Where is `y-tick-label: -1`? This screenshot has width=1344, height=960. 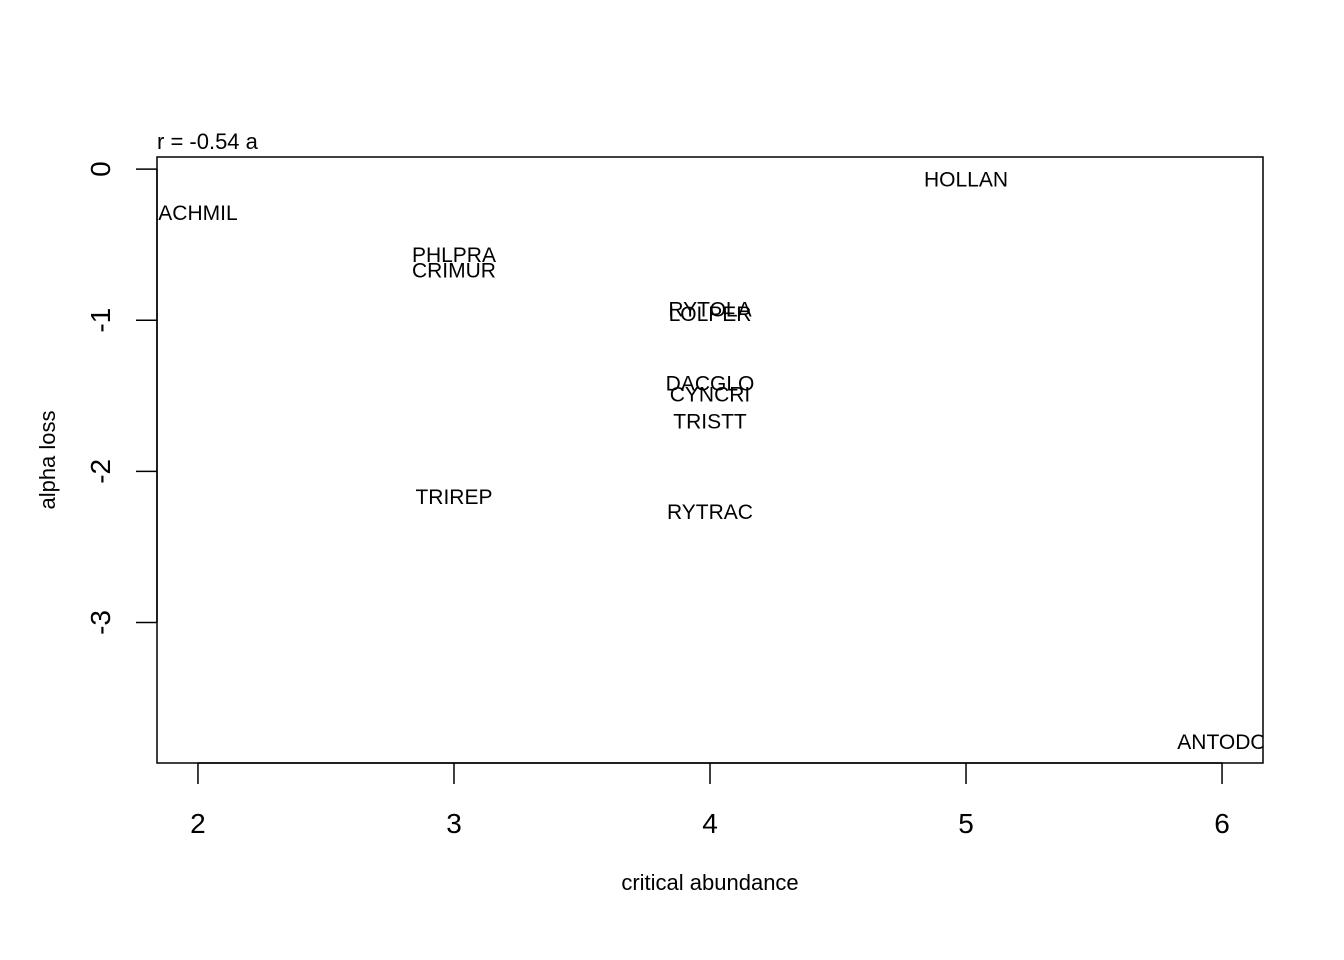 y-tick-label: -1 is located at coordinates (100, 320).